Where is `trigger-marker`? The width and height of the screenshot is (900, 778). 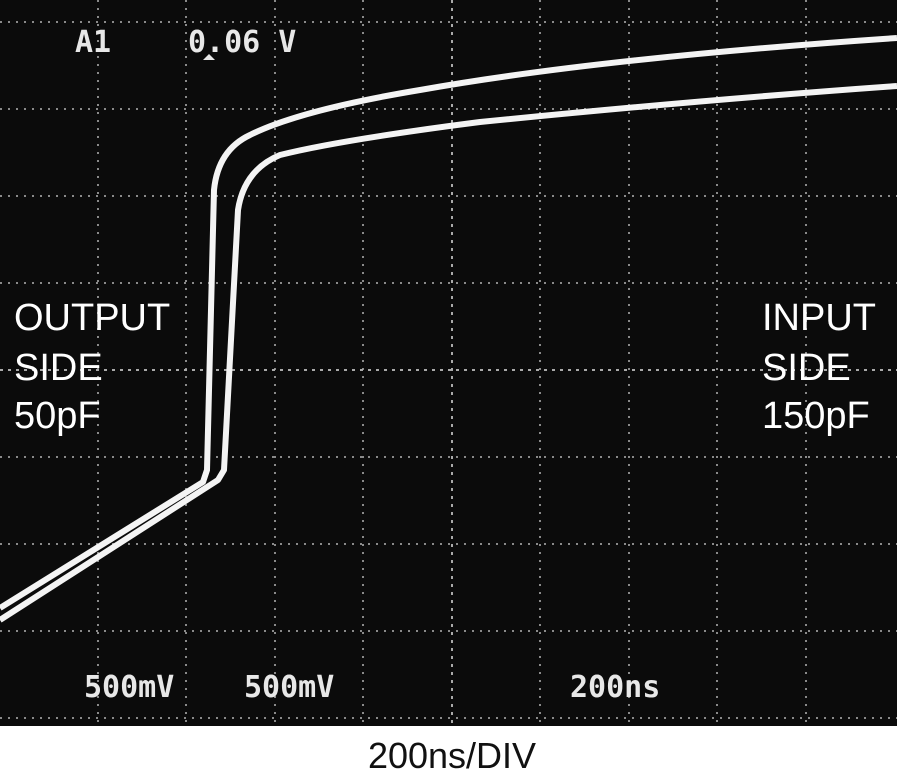 trigger-marker is located at coordinates (209, 57).